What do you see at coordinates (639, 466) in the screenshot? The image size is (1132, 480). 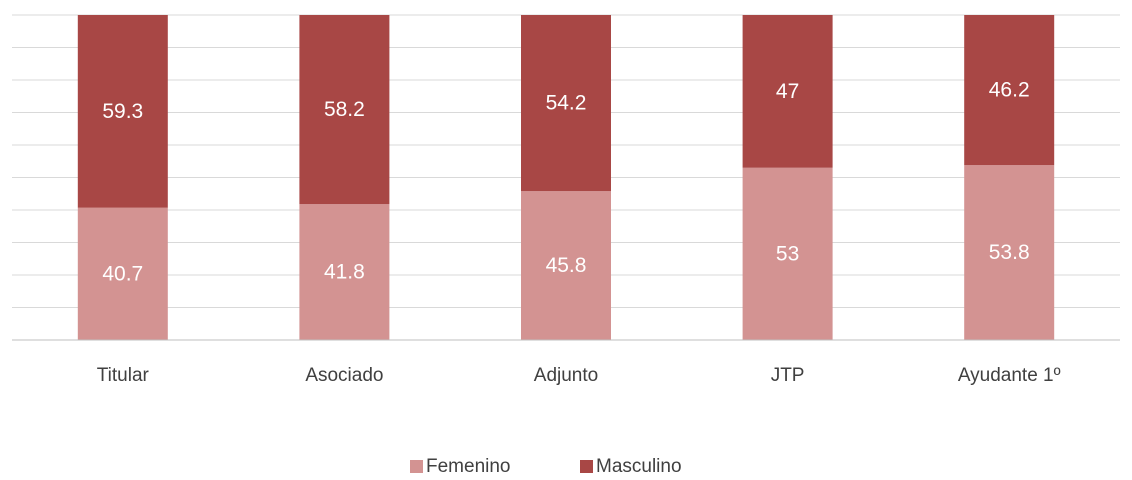 I see `legend-label: Masculino` at bounding box center [639, 466].